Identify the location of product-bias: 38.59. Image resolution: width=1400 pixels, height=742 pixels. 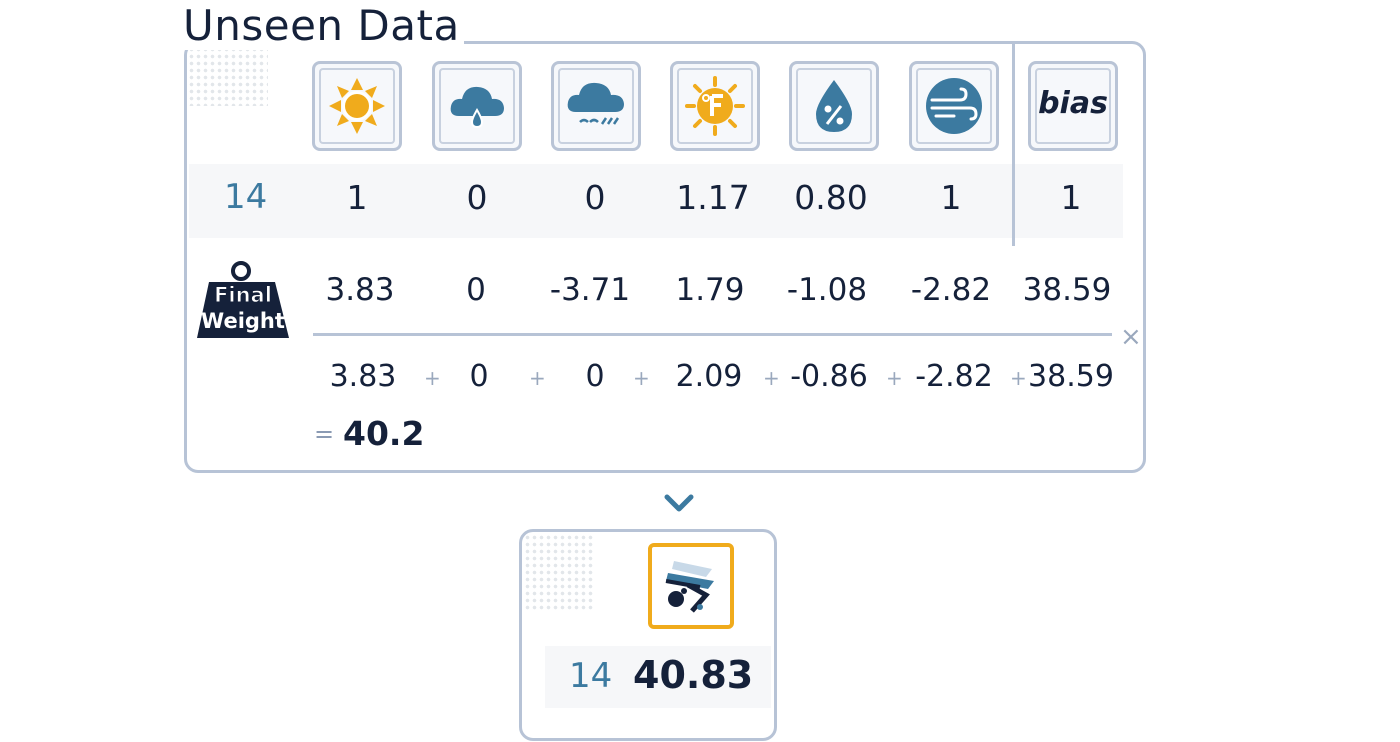
(1071, 376).